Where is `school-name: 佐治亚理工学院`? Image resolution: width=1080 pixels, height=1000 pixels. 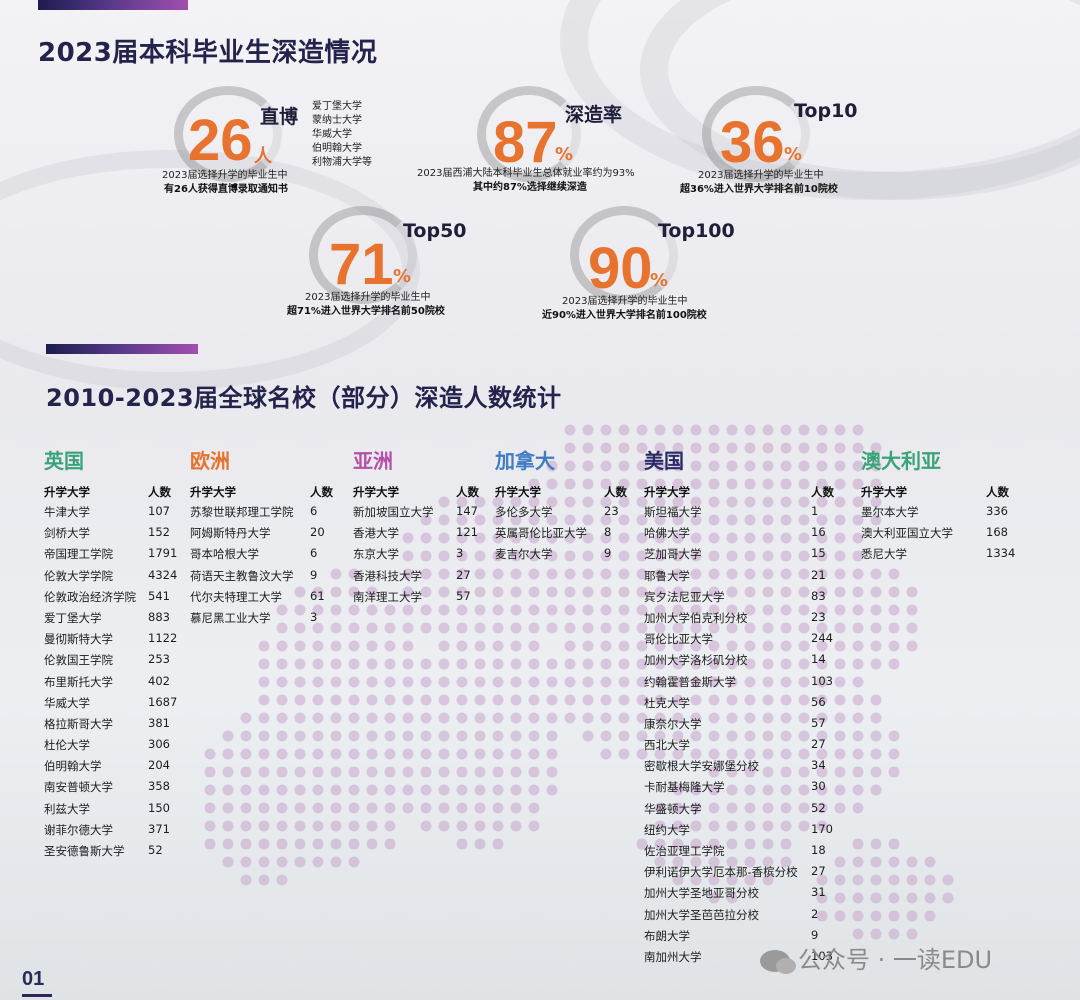 school-name: 佐治亚理工学院 is located at coordinates (684, 851).